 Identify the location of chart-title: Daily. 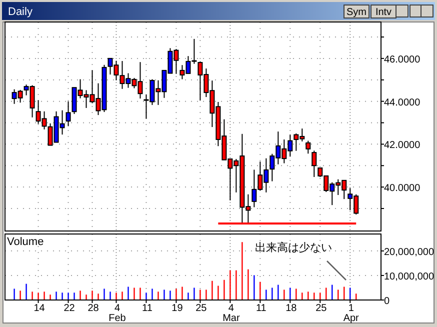
(20, 12).